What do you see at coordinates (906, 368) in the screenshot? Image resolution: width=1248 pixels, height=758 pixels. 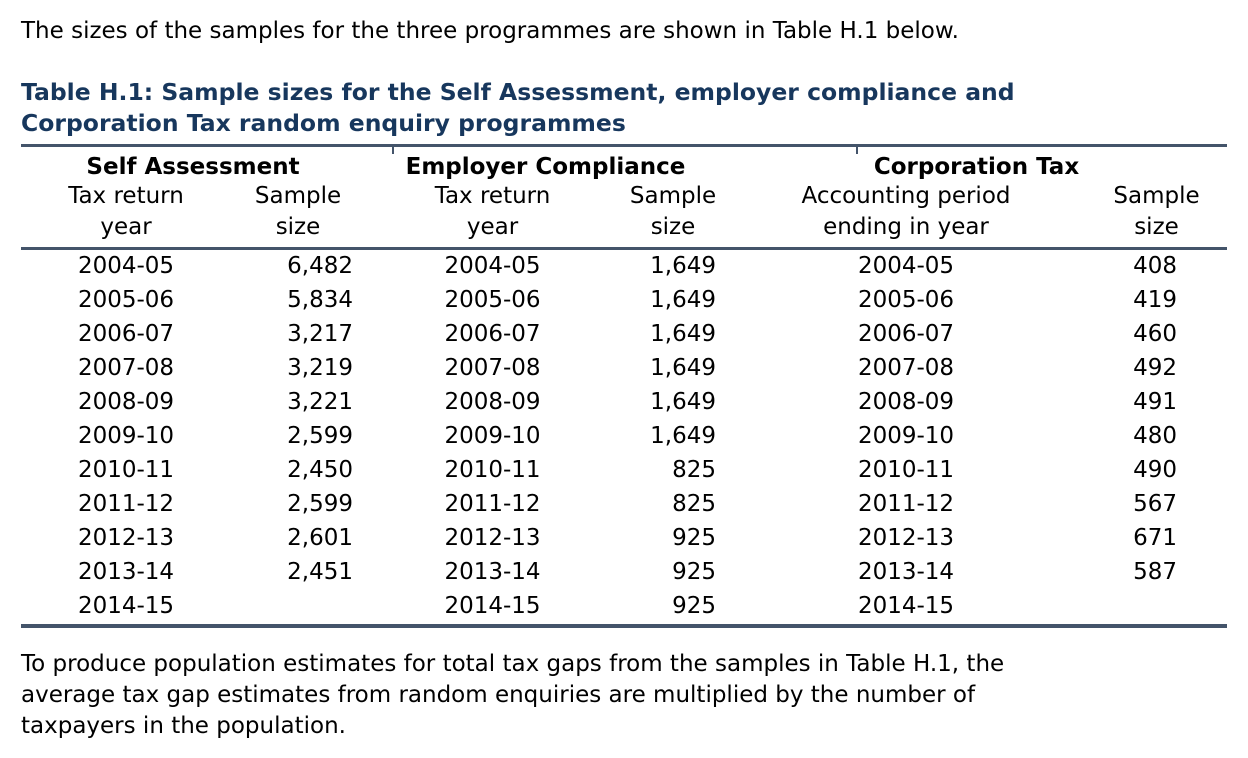 I see `ct-accounting-period-cell: 2007-08` at bounding box center [906, 368].